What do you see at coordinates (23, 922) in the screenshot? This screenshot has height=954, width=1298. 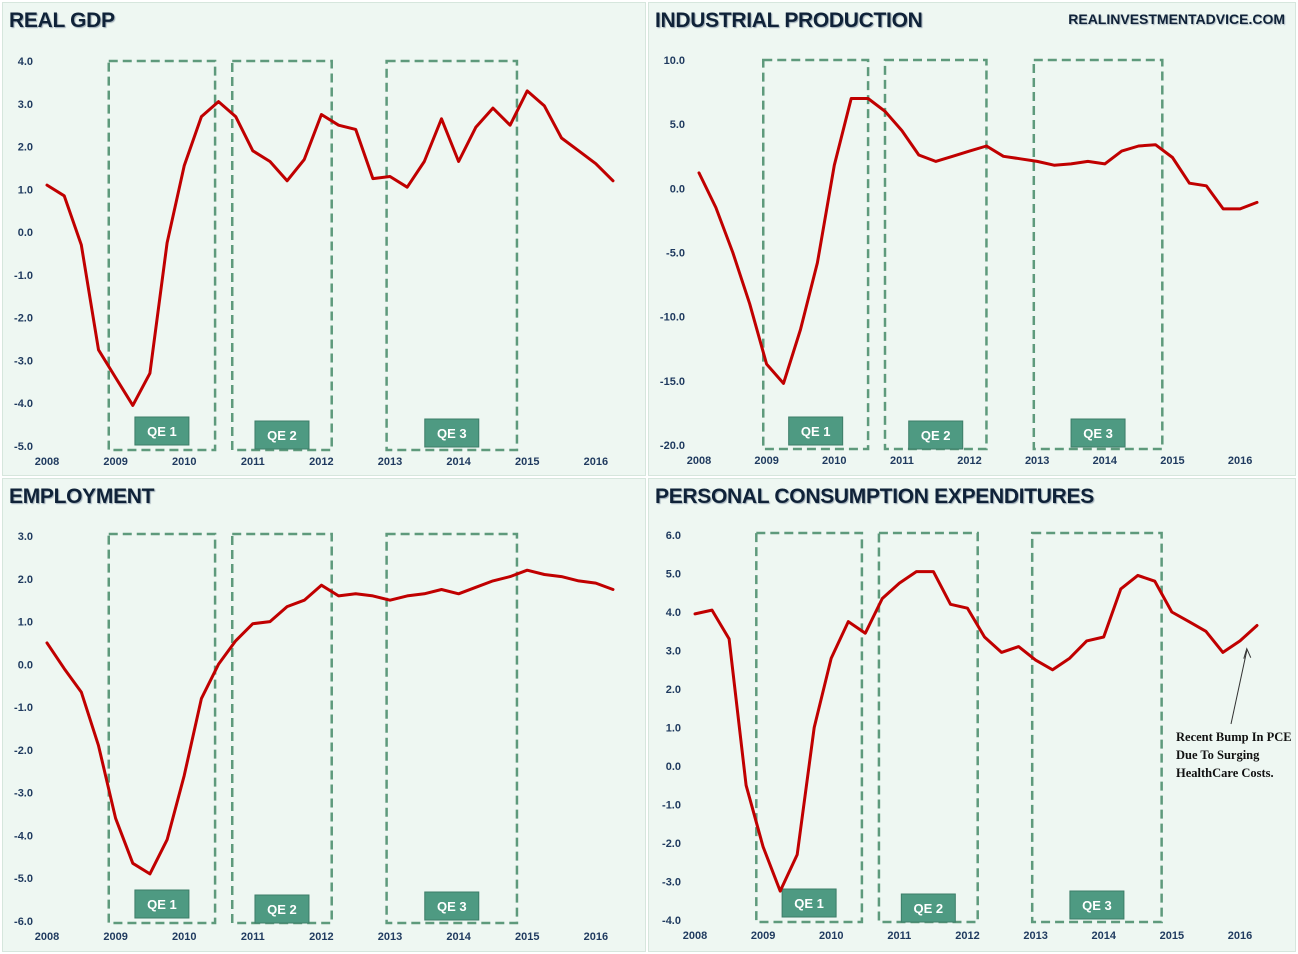 I see `y-tick-label: -6.0` at bounding box center [23, 922].